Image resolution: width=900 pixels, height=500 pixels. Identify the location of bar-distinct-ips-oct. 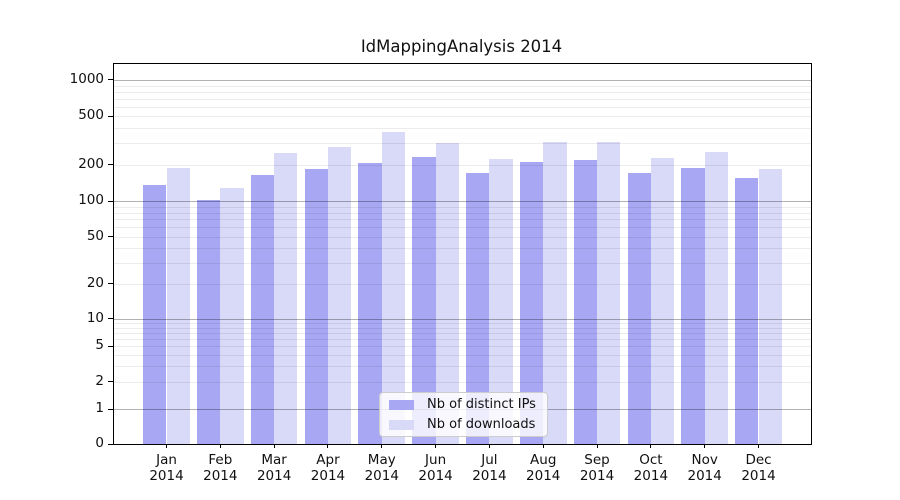
(639, 308).